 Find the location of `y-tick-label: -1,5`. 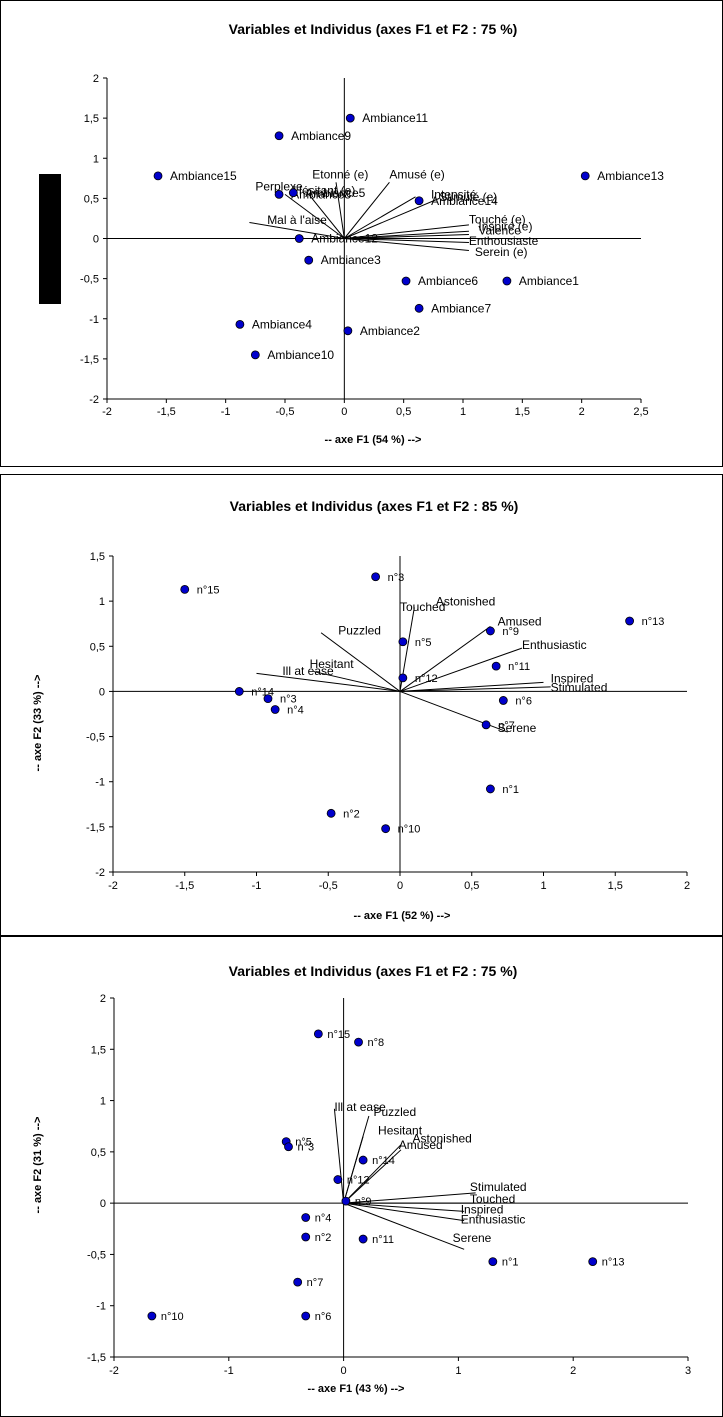

y-tick-label: -1,5 is located at coordinates (95, 828).